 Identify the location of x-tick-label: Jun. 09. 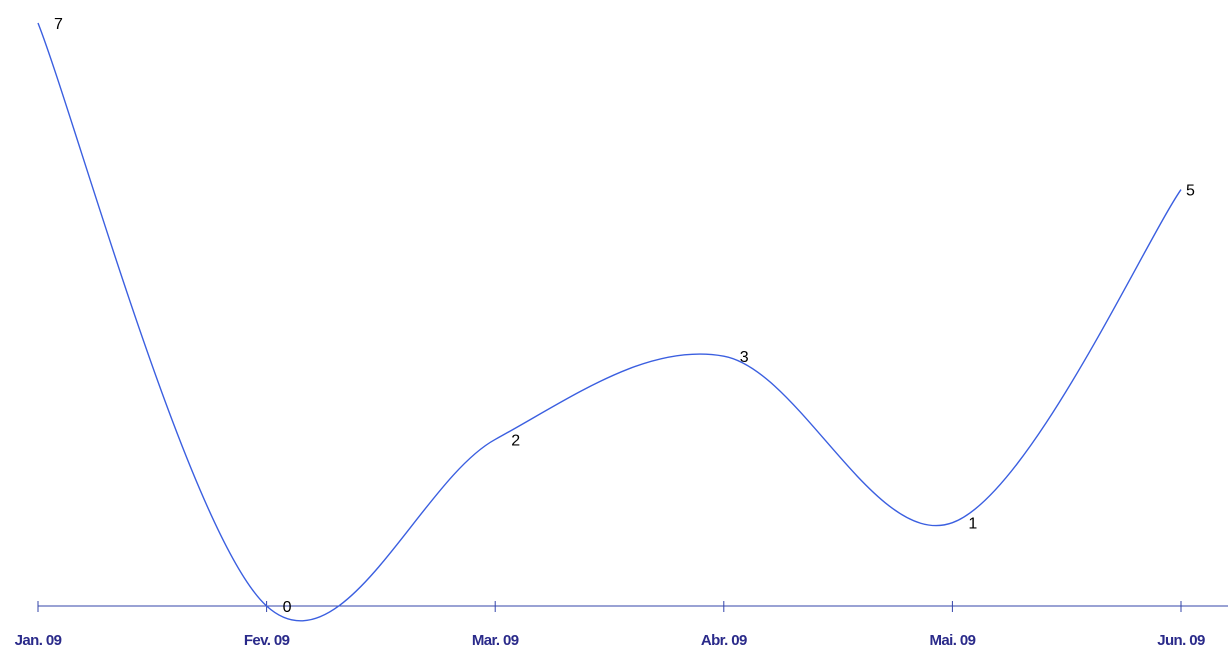
(1181, 640).